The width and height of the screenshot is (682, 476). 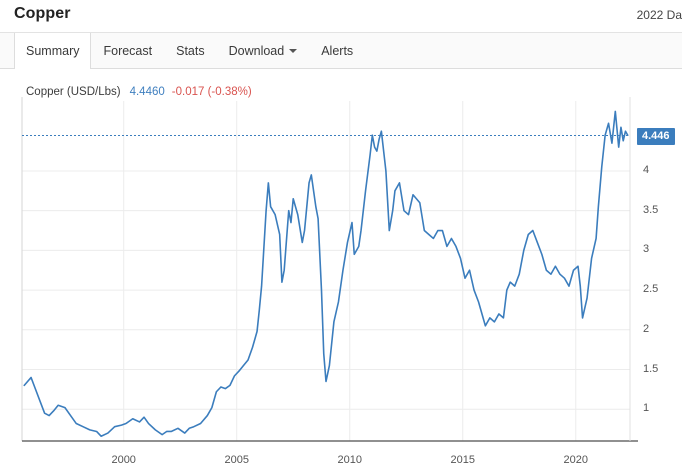 I want to click on x-axis-tick-label: 2015, so click(x=462, y=460).